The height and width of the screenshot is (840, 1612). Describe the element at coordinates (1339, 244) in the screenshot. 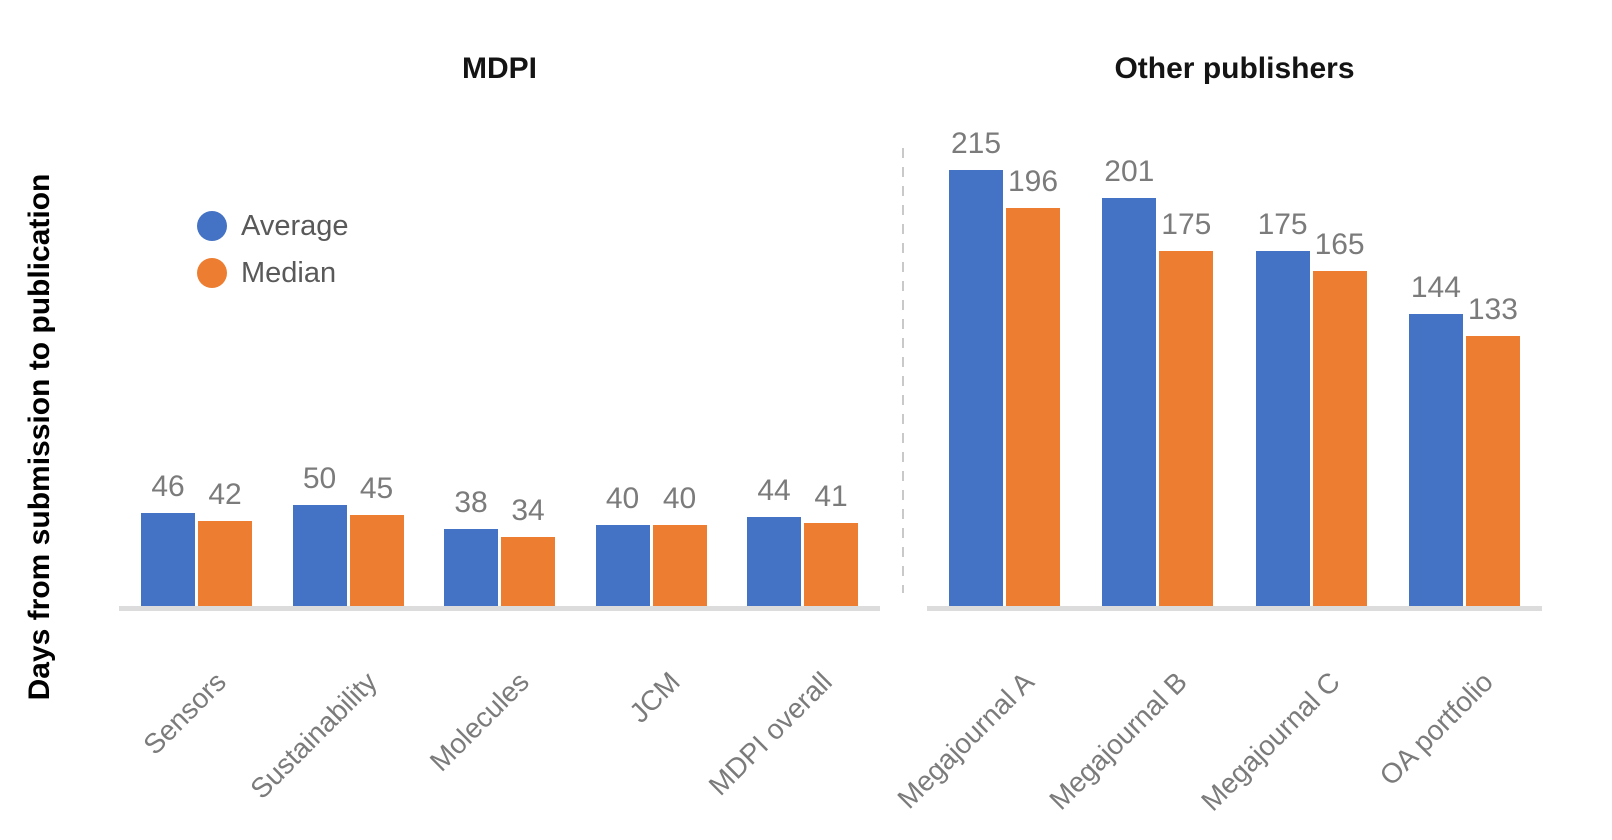

I see `value-label-median-megajournal-c: 165` at that location.